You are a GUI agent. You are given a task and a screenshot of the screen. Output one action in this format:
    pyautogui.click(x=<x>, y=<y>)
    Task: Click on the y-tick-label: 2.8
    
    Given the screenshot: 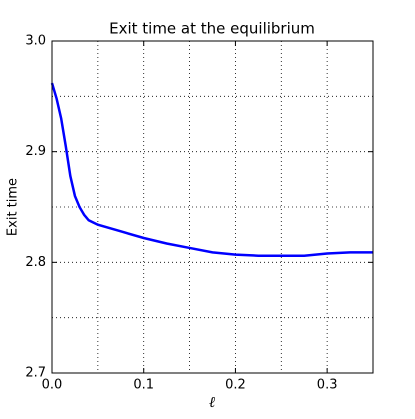 What is the action you would take?
    pyautogui.click(x=35, y=262)
    